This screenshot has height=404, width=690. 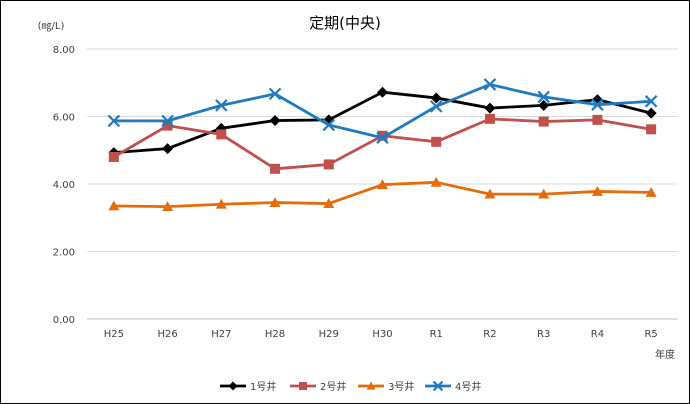 I want to click on x-tick-label: R3, so click(x=543, y=334).